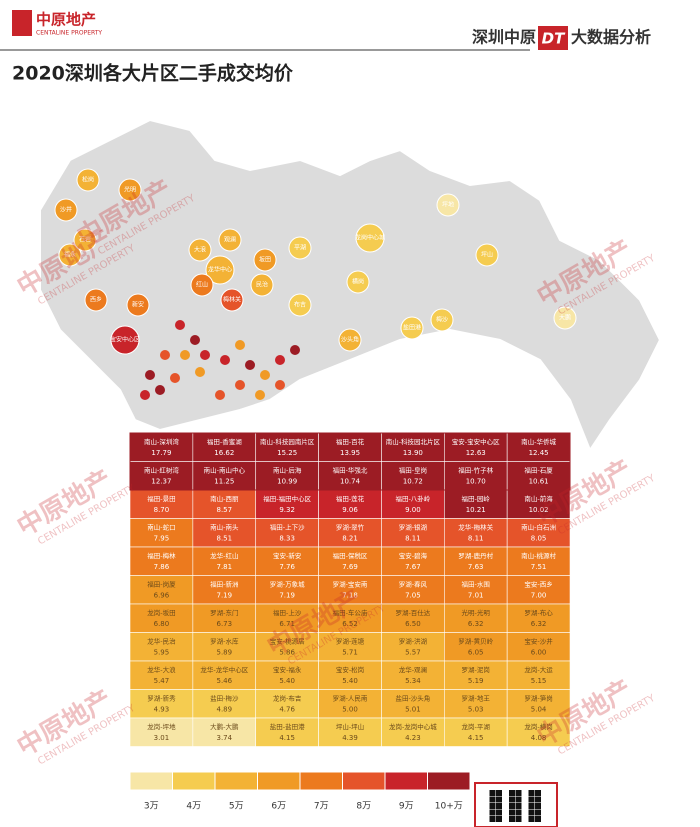 This screenshot has height=827, width=700. What do you see at coordinates (538, 726) in the screenshot?
I see `cell-name: 龙岗-横岗` at bounding box center [538, 726].